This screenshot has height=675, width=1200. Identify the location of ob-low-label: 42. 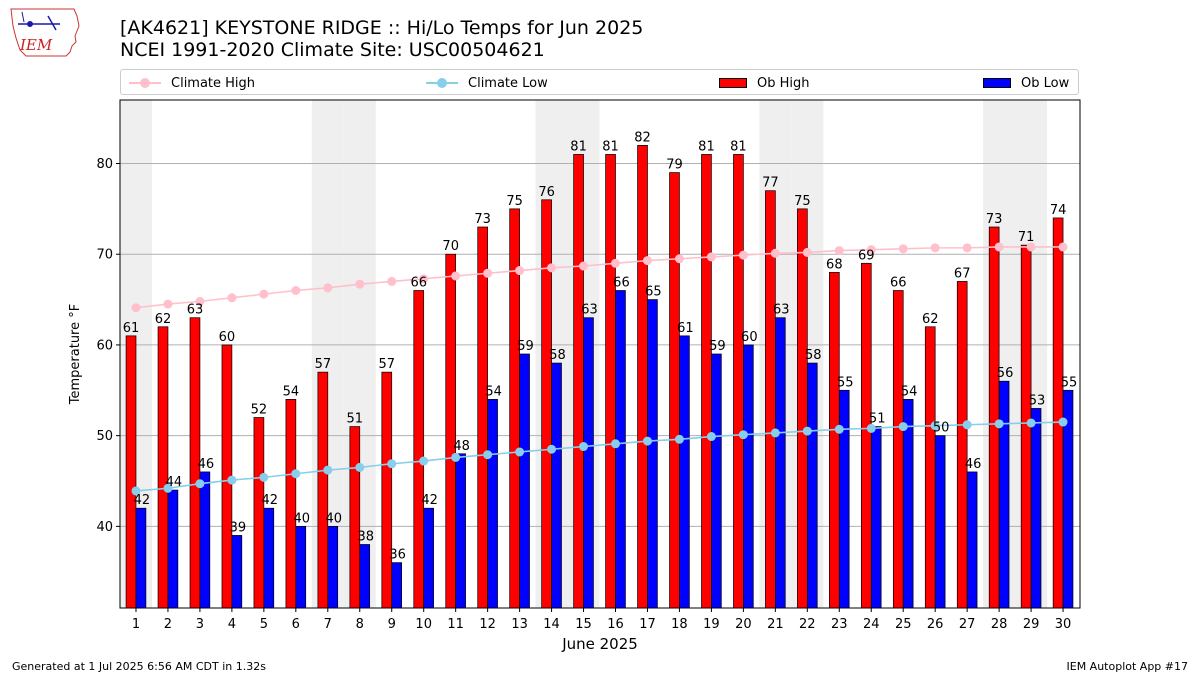
(142, 500).